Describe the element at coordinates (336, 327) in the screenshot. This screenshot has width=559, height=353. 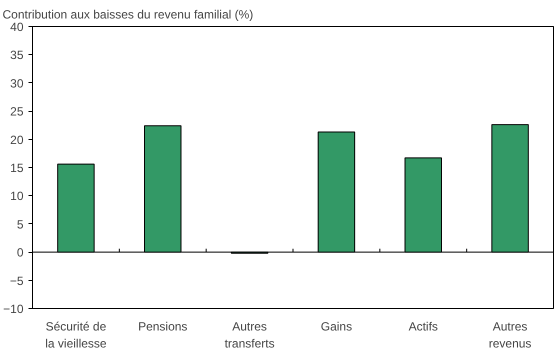
I see `x-tick-label: Gains` at that location.